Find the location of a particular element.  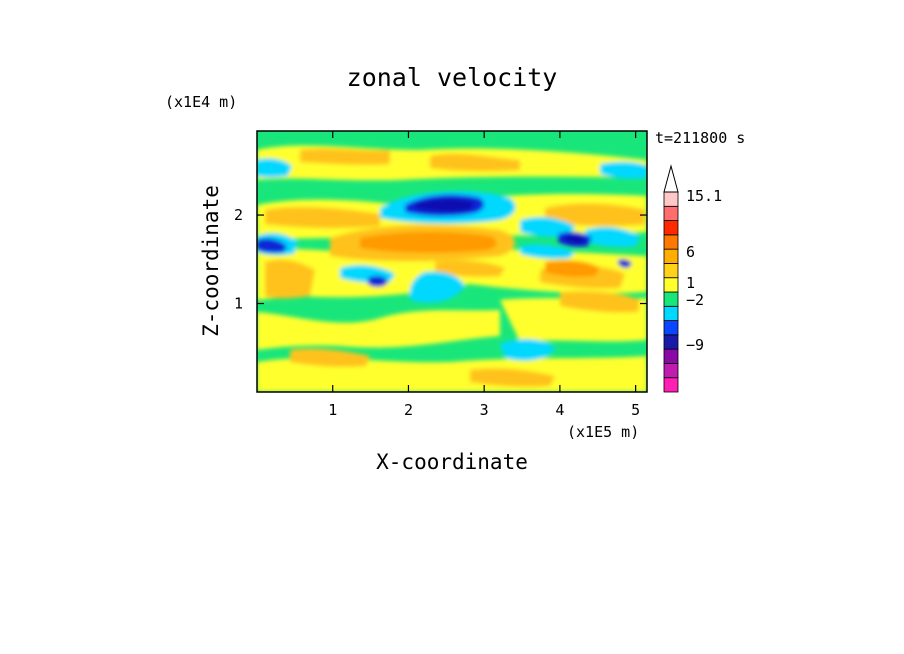

colorbar-label: 1 is located at coordinates (690, 283).